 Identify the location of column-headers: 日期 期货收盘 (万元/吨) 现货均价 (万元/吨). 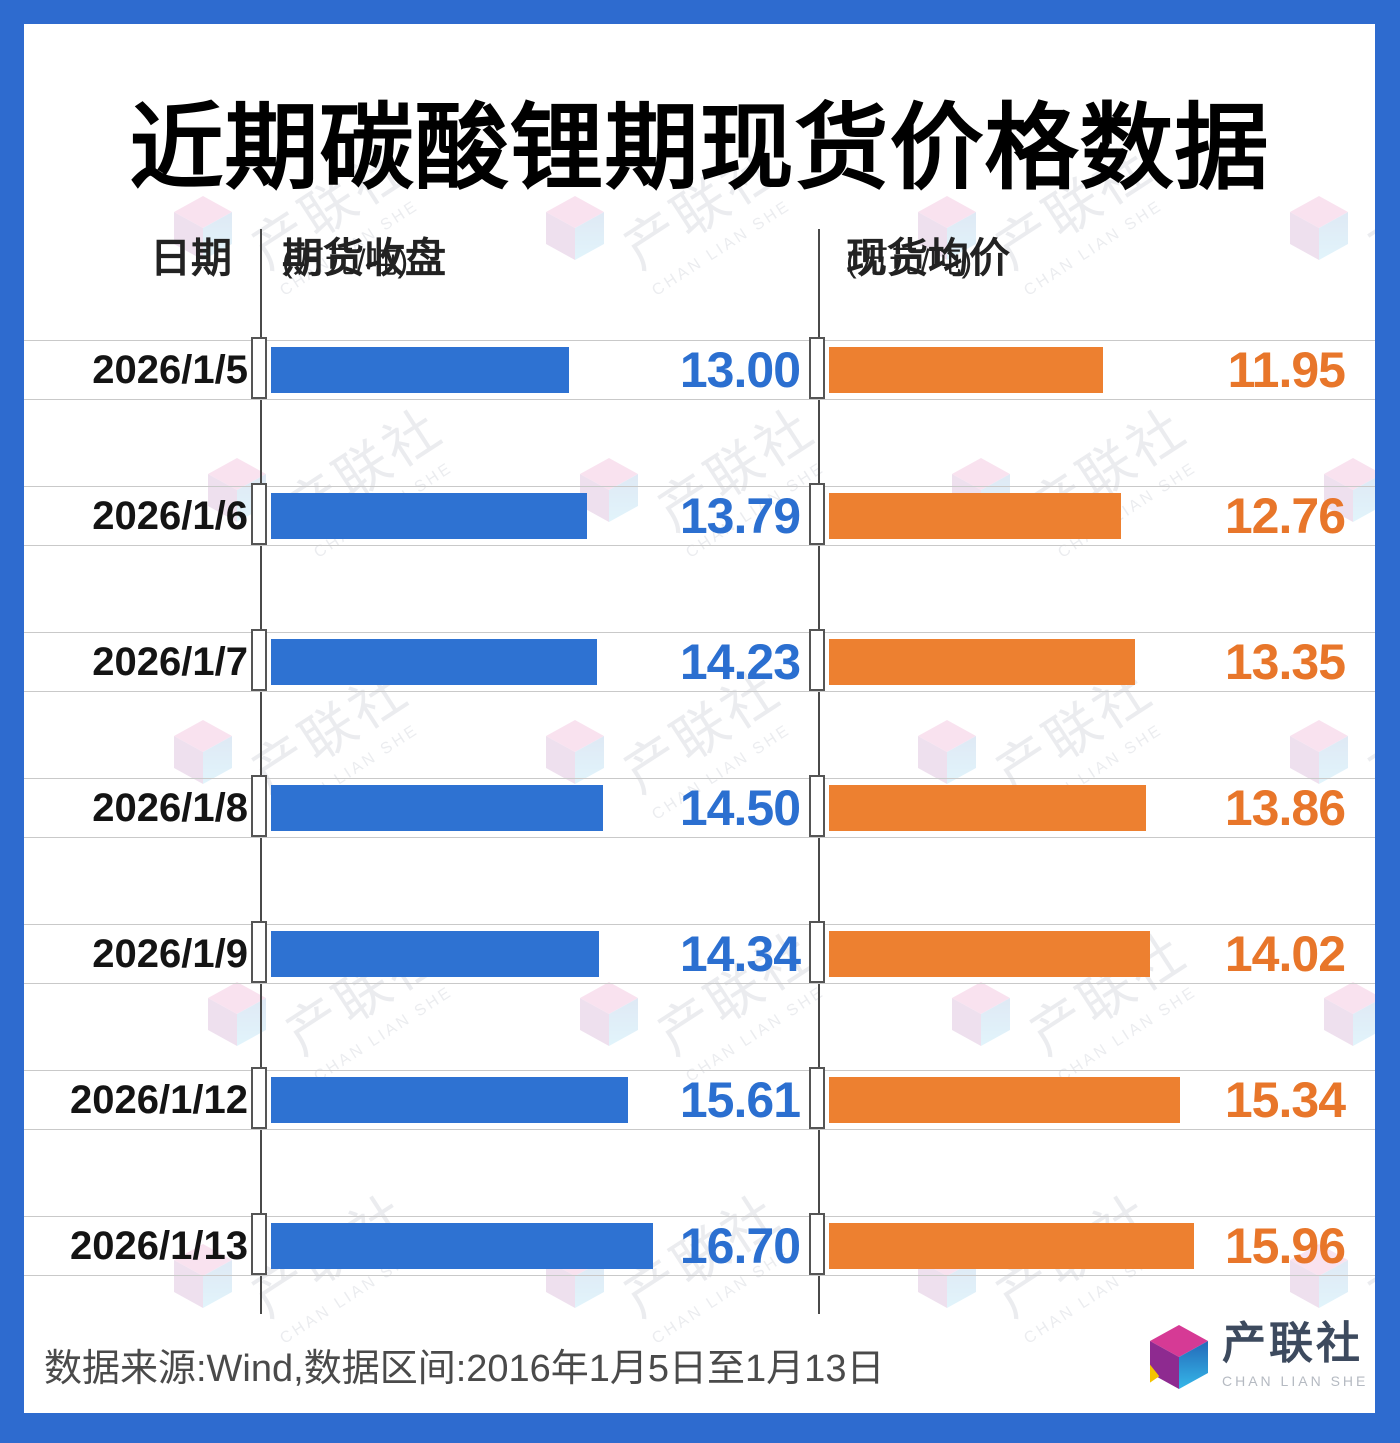
(699, 258).